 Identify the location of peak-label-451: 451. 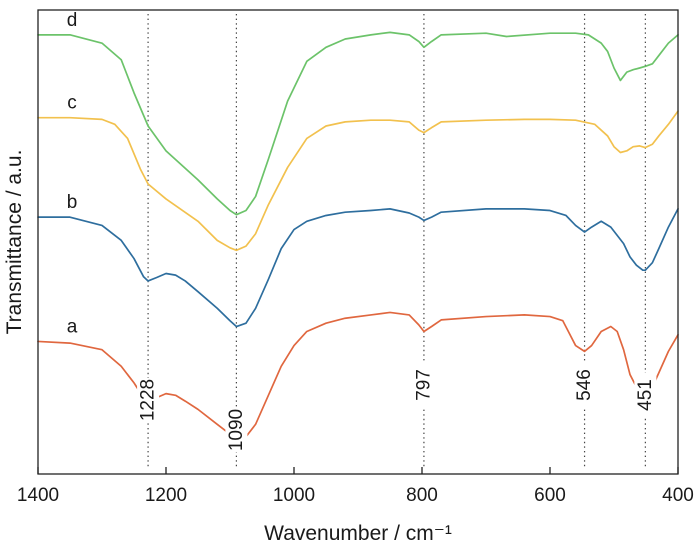
(645, 395).